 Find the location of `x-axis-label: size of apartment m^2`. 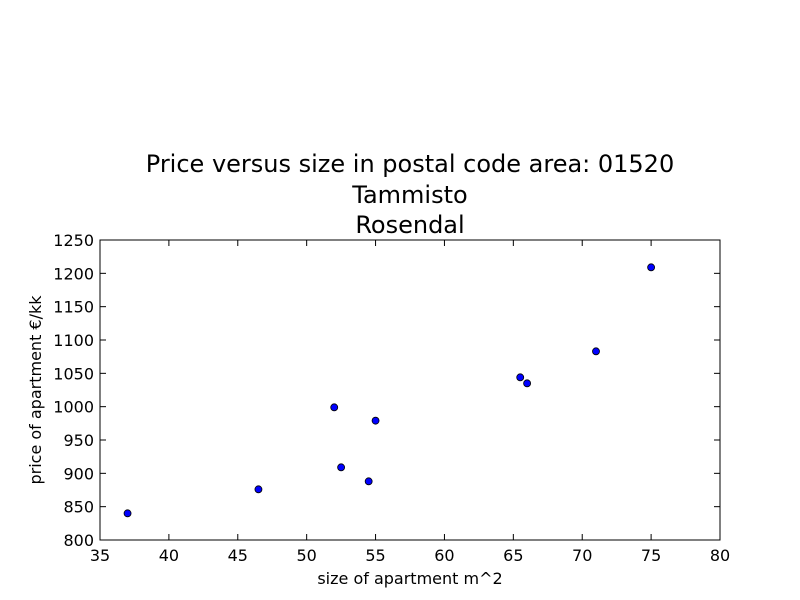

x-axis-label: size of apartment m^2 is located at coordinates (409, 578).